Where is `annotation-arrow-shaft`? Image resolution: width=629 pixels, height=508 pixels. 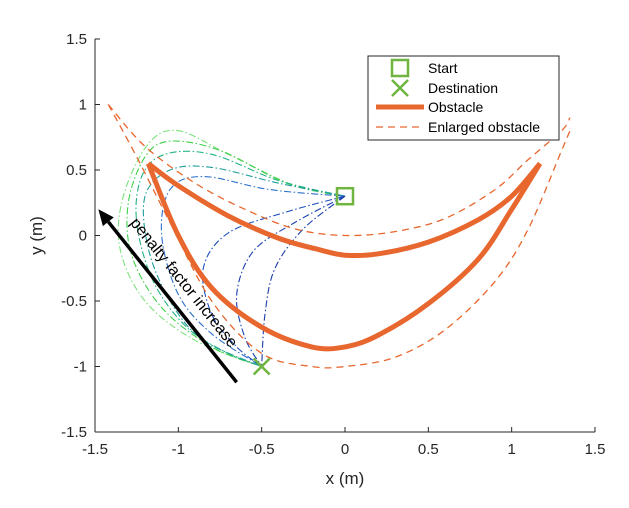 annotation-arrow-shaft is located at coordinates (172, 302).